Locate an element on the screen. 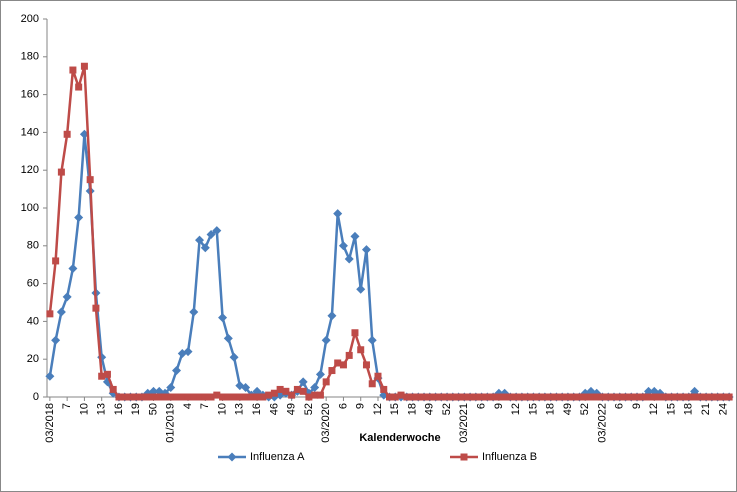 Image resolution: width=737 pixels, height=492 pixels. legend-label: Influenza A is located at coordinates (277, 457).